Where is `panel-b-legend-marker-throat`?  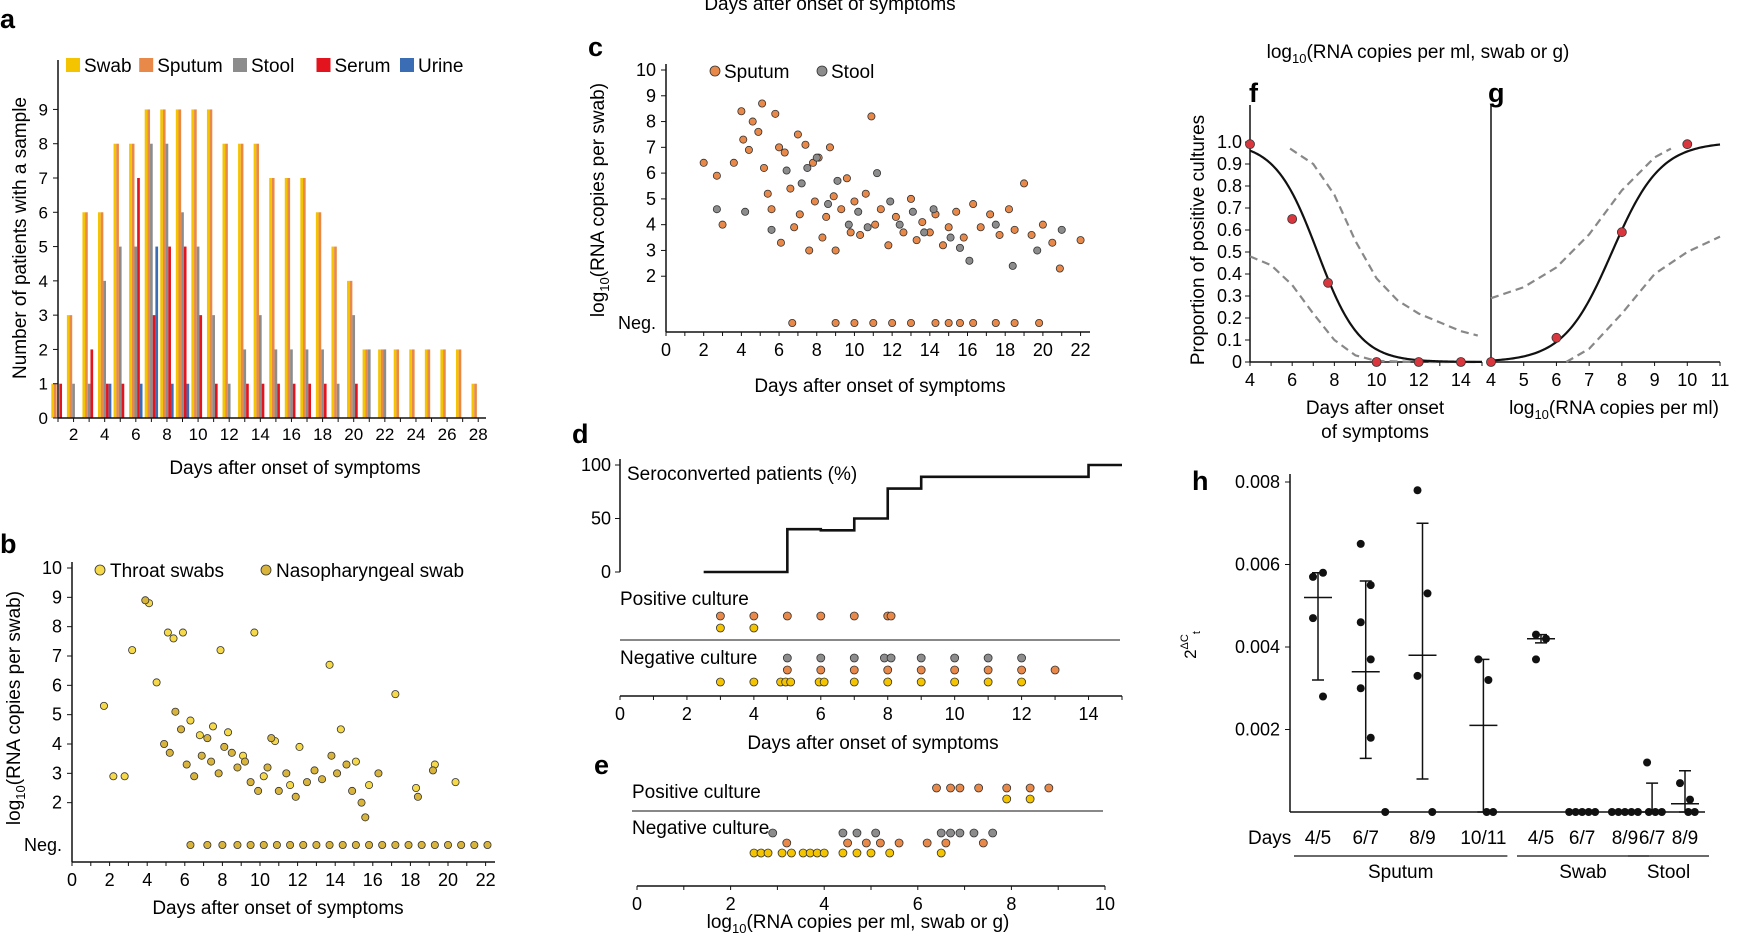 panel-b-legend-marker-throat is located at coordinates (100, 570).